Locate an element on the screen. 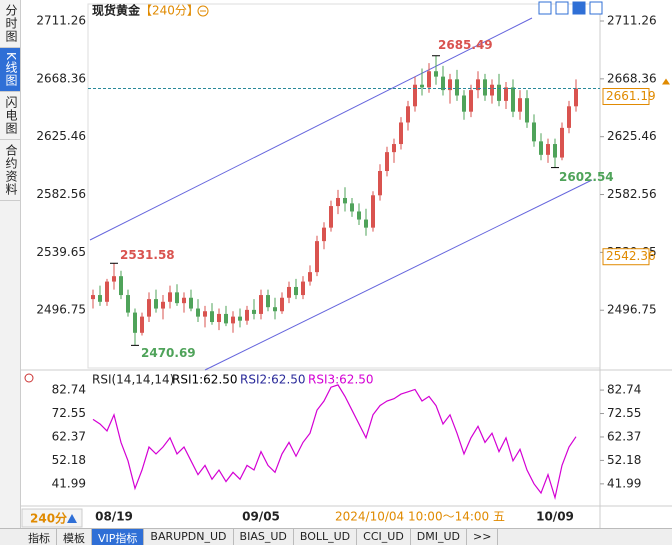 This screenshot has height=545, width=672. sidebar-tab: 合约资料 is located at coordinates (10, 170).